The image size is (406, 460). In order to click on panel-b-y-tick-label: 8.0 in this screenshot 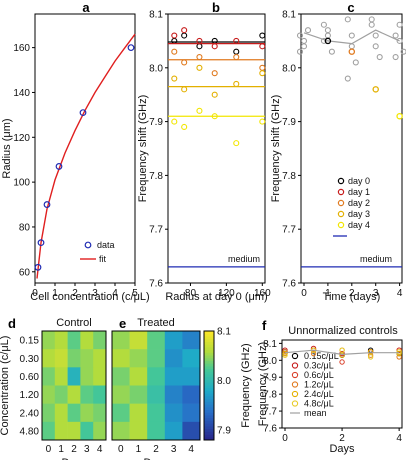, I will do `click(156, 68)`.